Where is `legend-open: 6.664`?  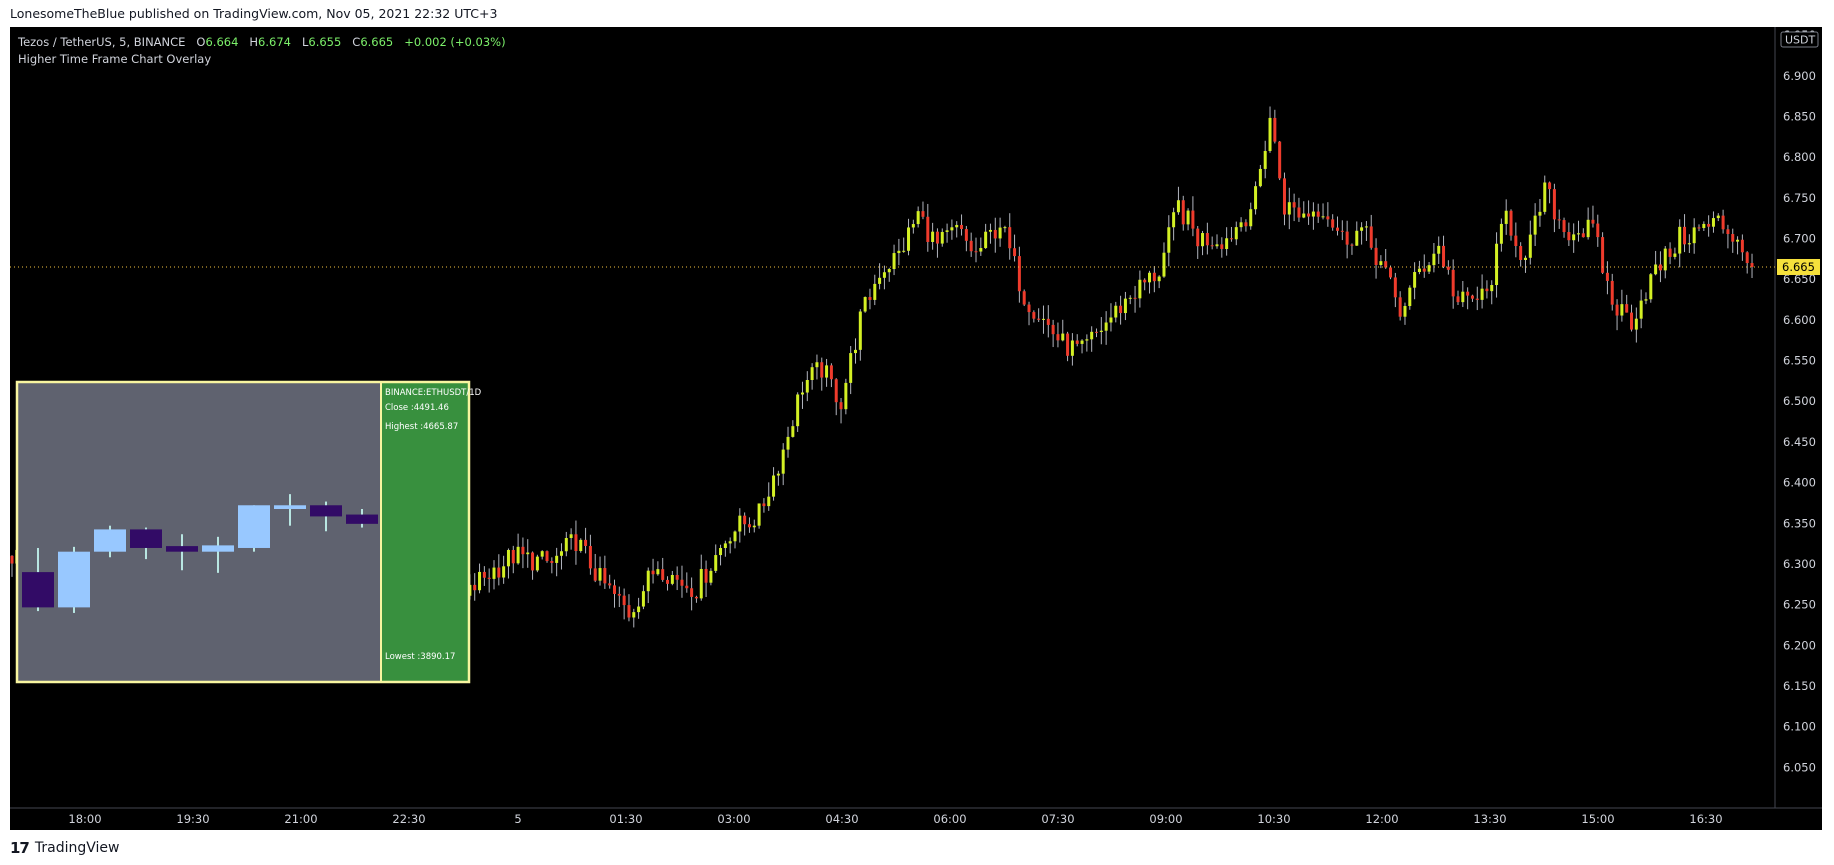 legend-open: 6.664 is located at coordinates (222, 42).